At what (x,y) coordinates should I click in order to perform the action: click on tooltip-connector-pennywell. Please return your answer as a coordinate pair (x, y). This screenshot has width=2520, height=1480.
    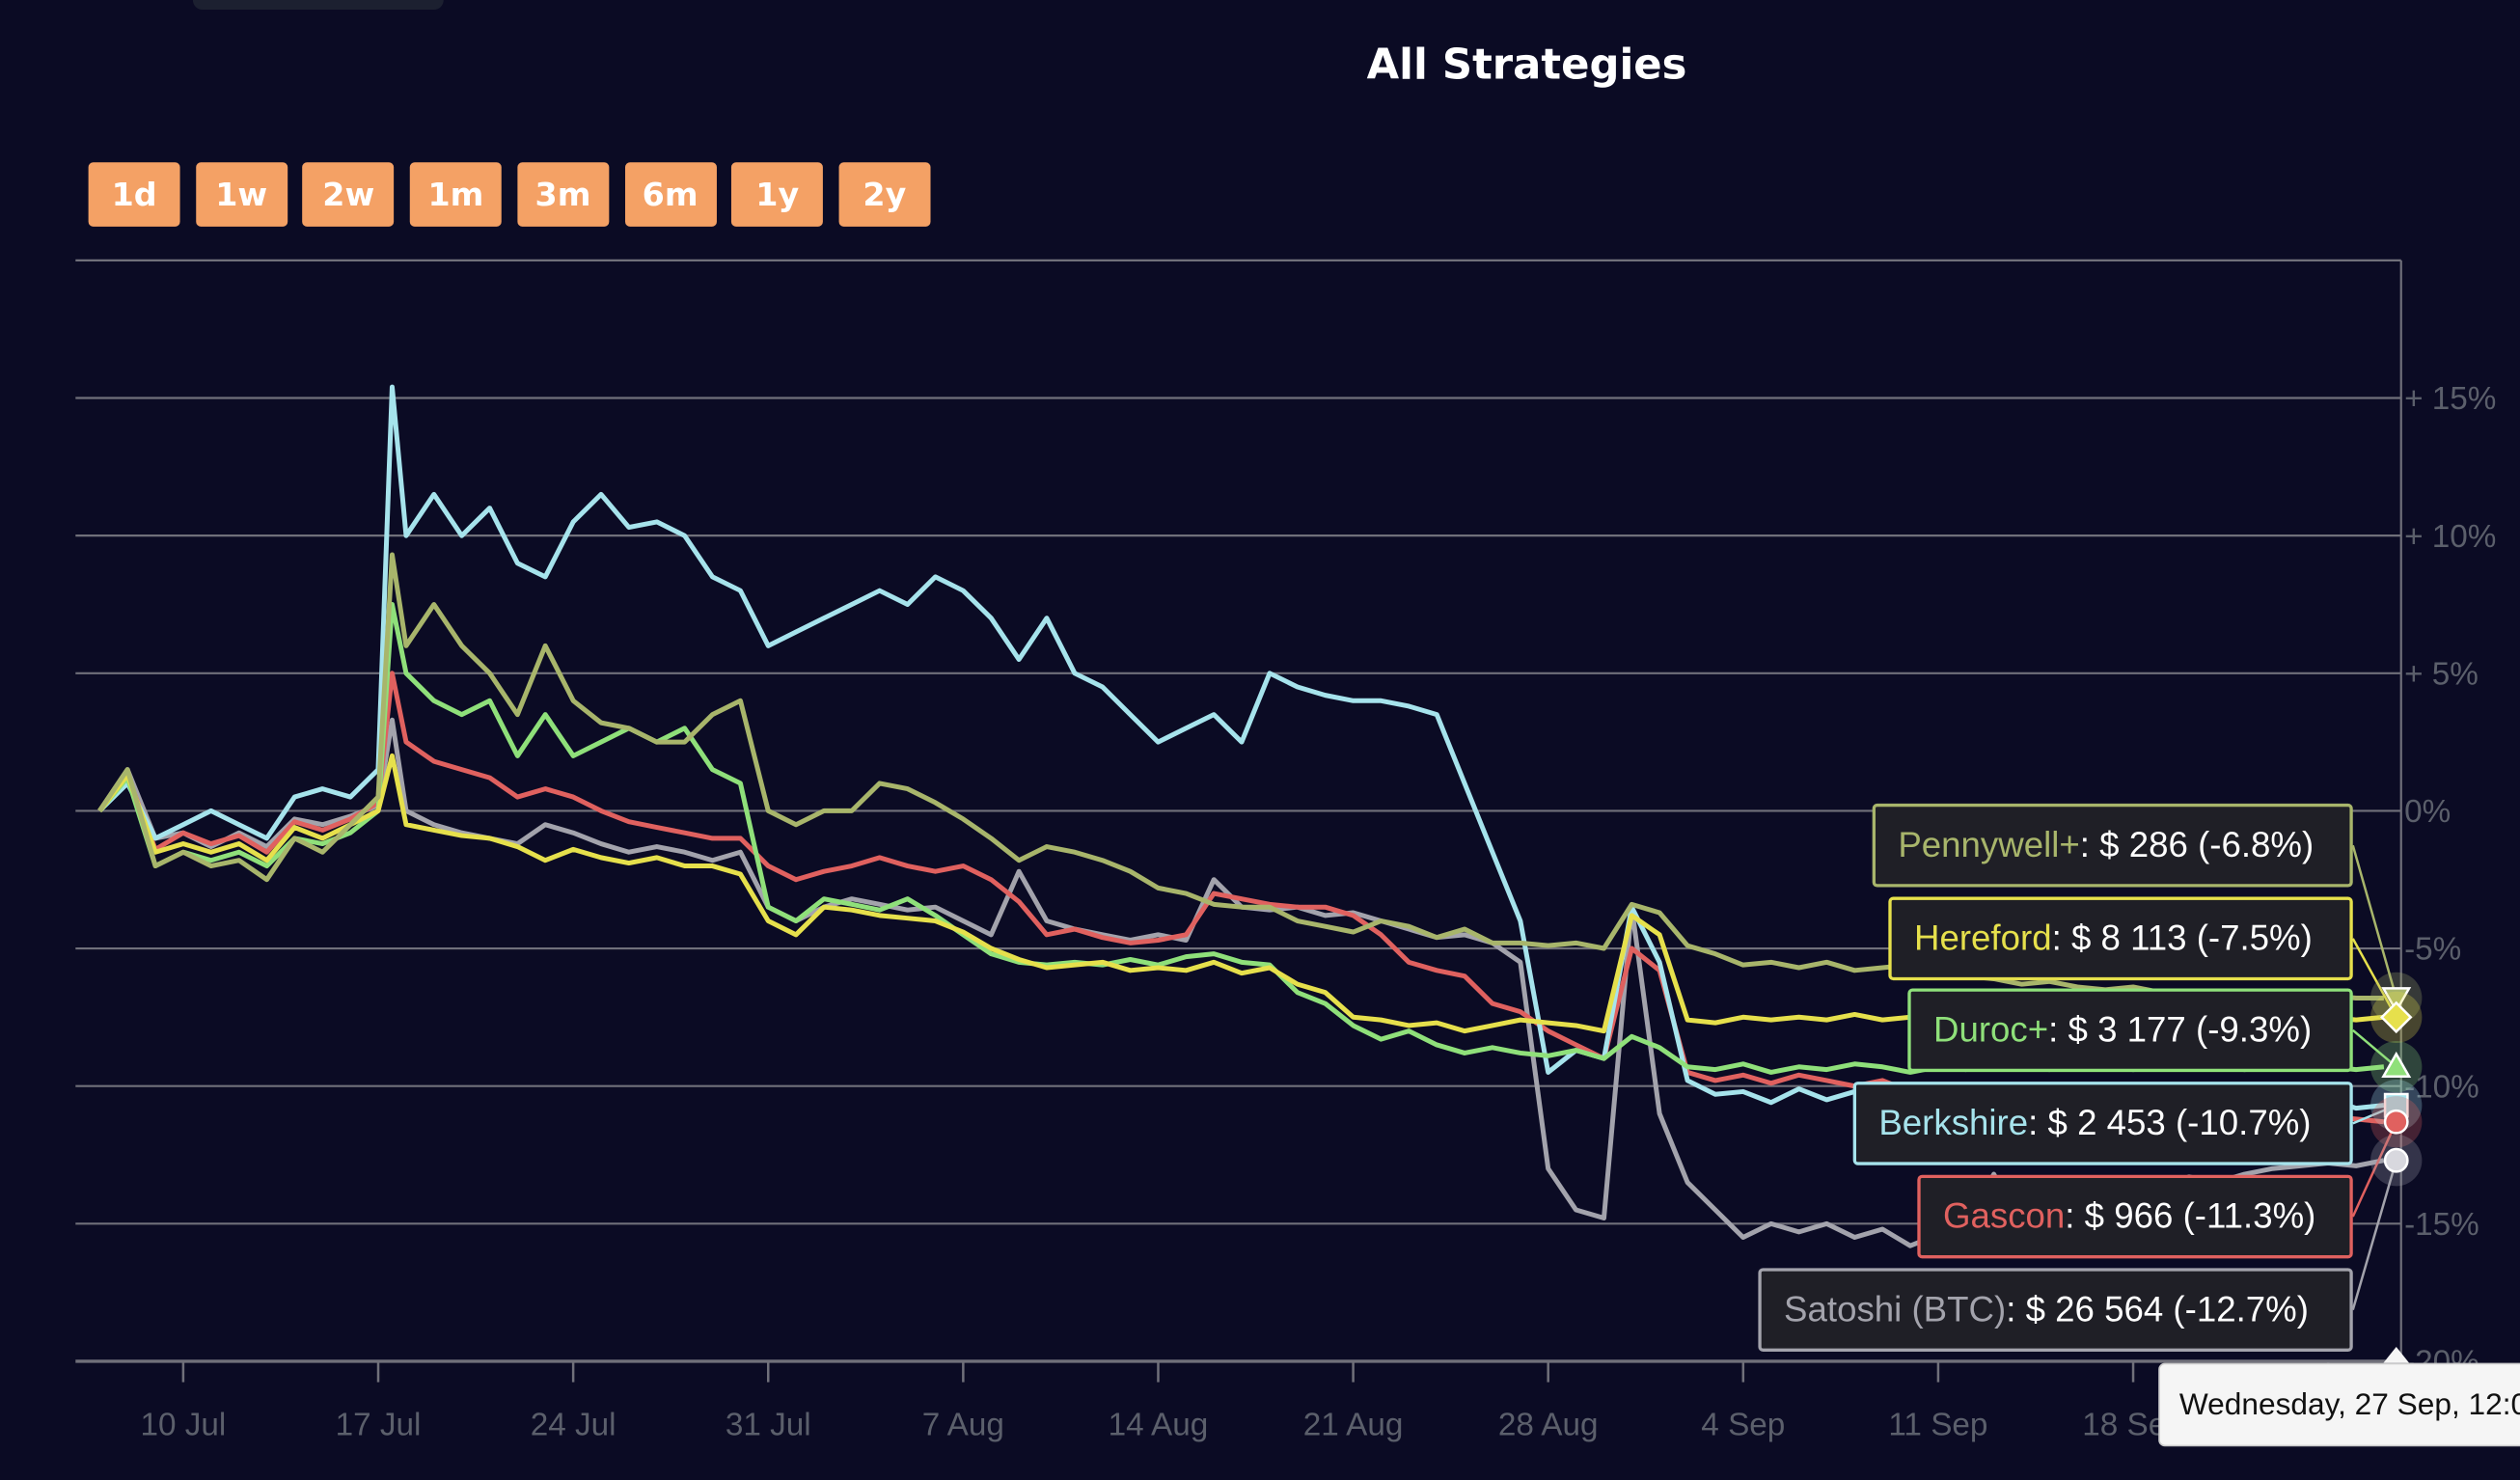
    Looking at the image, I should click on (2374, 921).